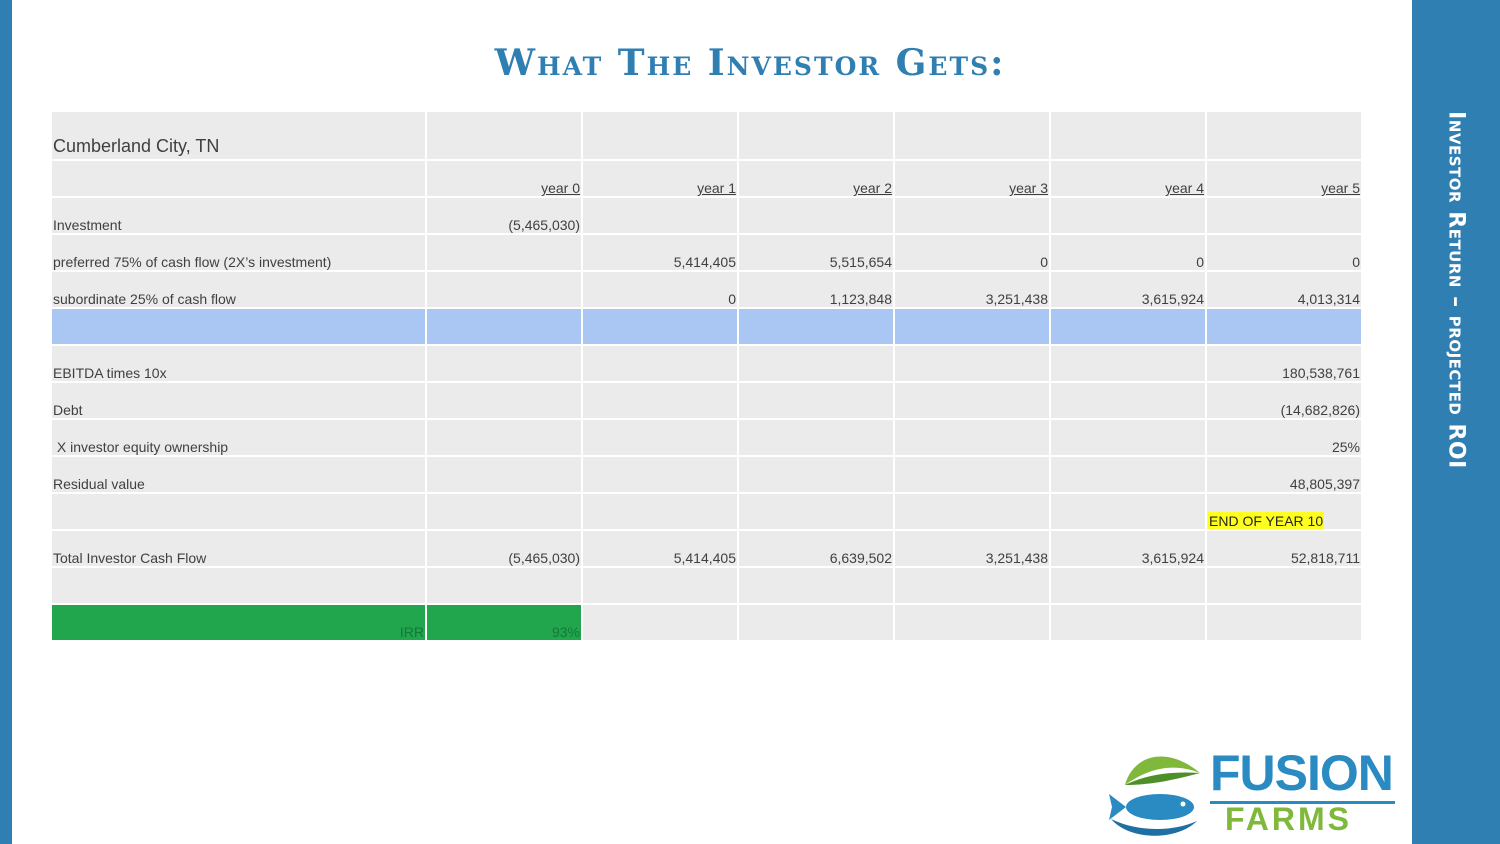 This screenshot has width=1500, height=844. Describe the element at coordinates (706, 585) in the screenshot. I see `table-row-empty` at that location.